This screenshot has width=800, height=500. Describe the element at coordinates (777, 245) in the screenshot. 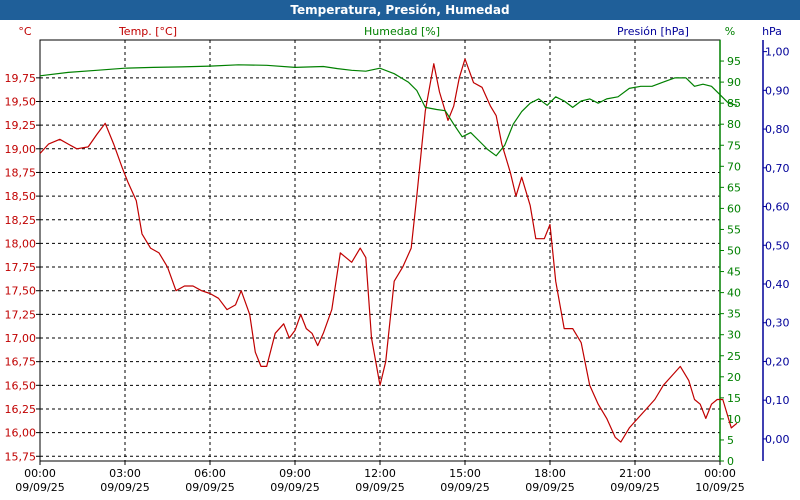

I see `pressure-tick-label: 0,50` at that location.